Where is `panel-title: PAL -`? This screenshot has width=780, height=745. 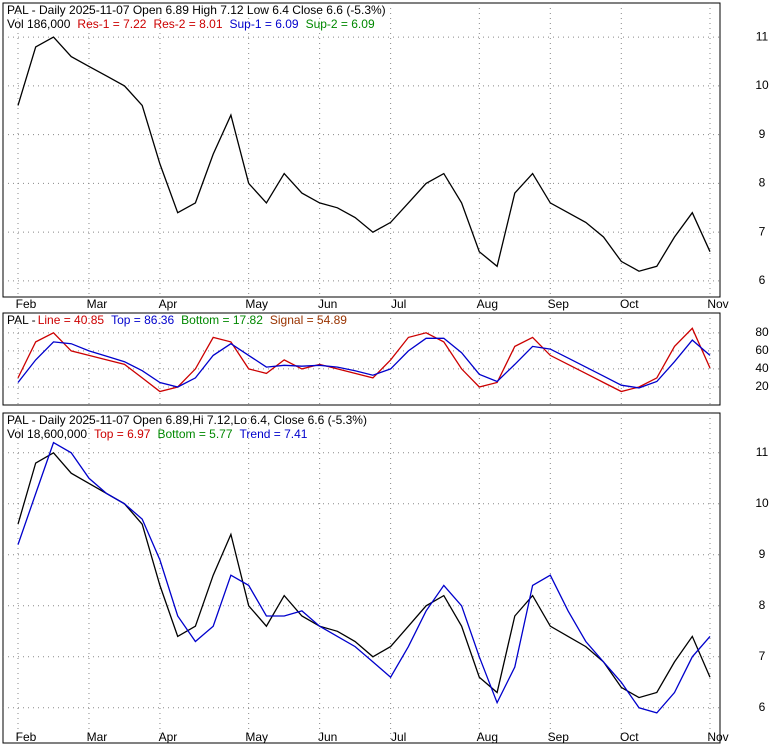
panel-title: PAL - is located at coordinates (21, 320).